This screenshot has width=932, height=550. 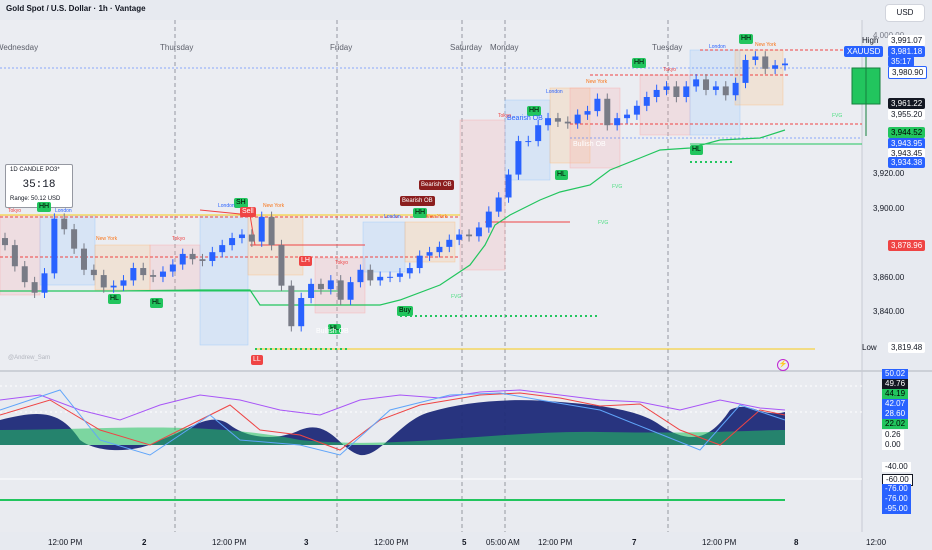 I want to click on day-label-wednesday: Wednesday, so click(x=19, y=47).